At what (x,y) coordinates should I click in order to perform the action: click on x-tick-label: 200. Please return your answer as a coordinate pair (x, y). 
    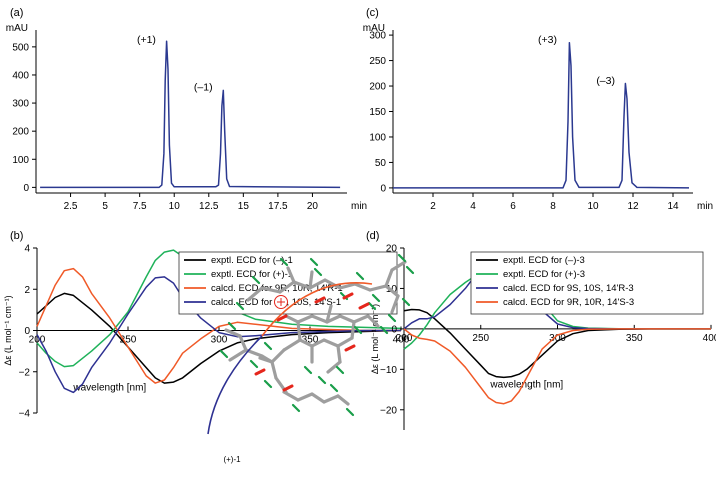
    Looking at the image, I should click on (404, 338).